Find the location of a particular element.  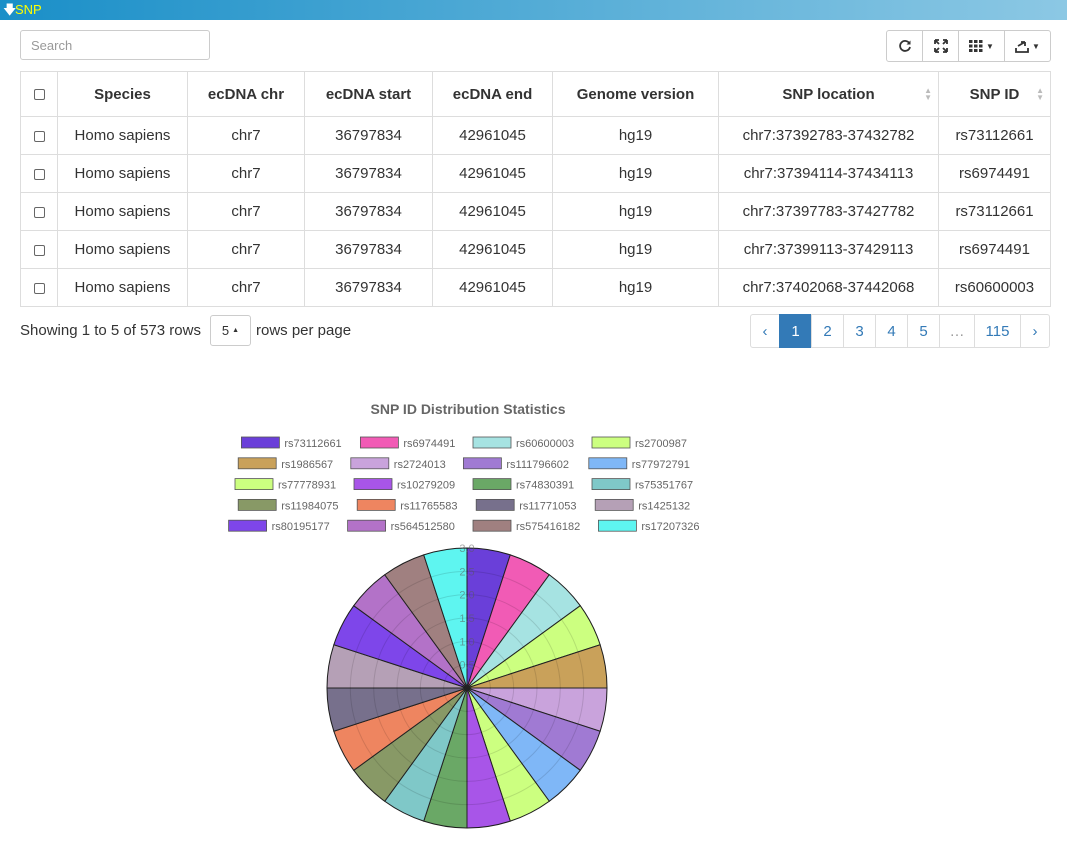

column-header: Genome version is located at coordinates (635, 94).